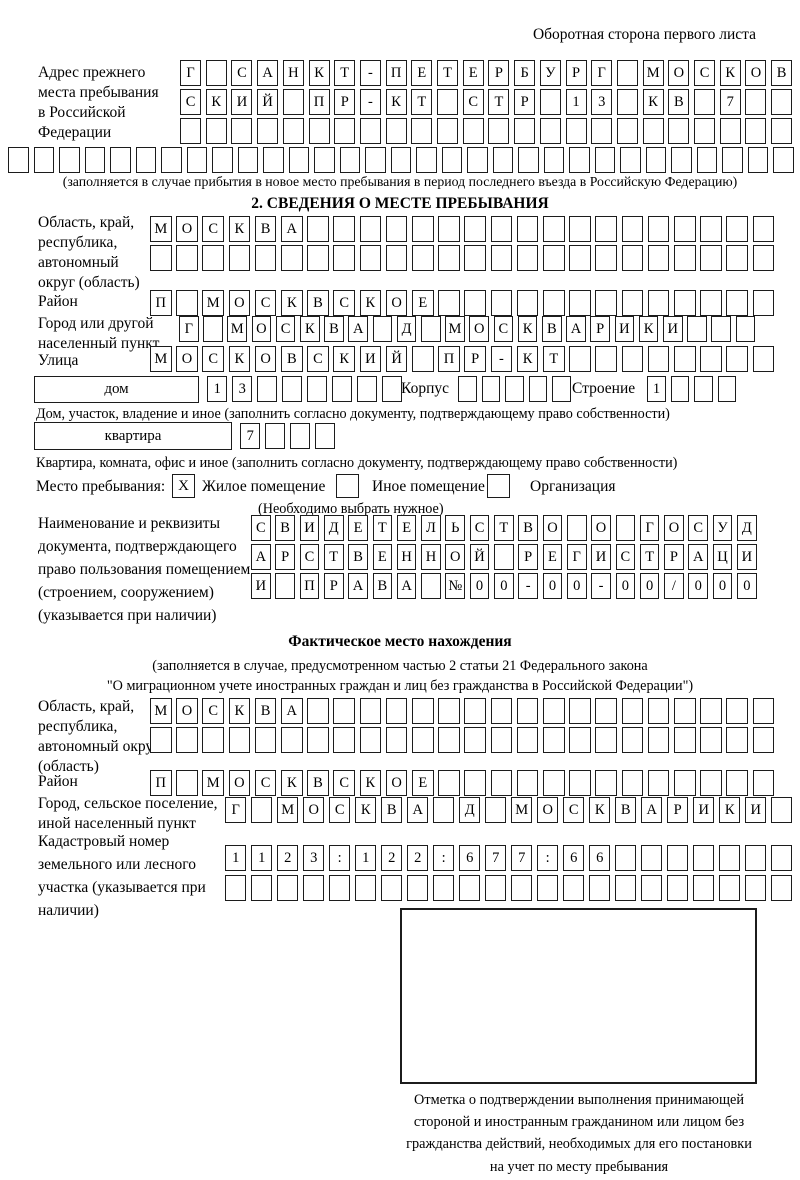 The image size is (800, 1180). I want to click on char-box: 7, so click(250, 436).